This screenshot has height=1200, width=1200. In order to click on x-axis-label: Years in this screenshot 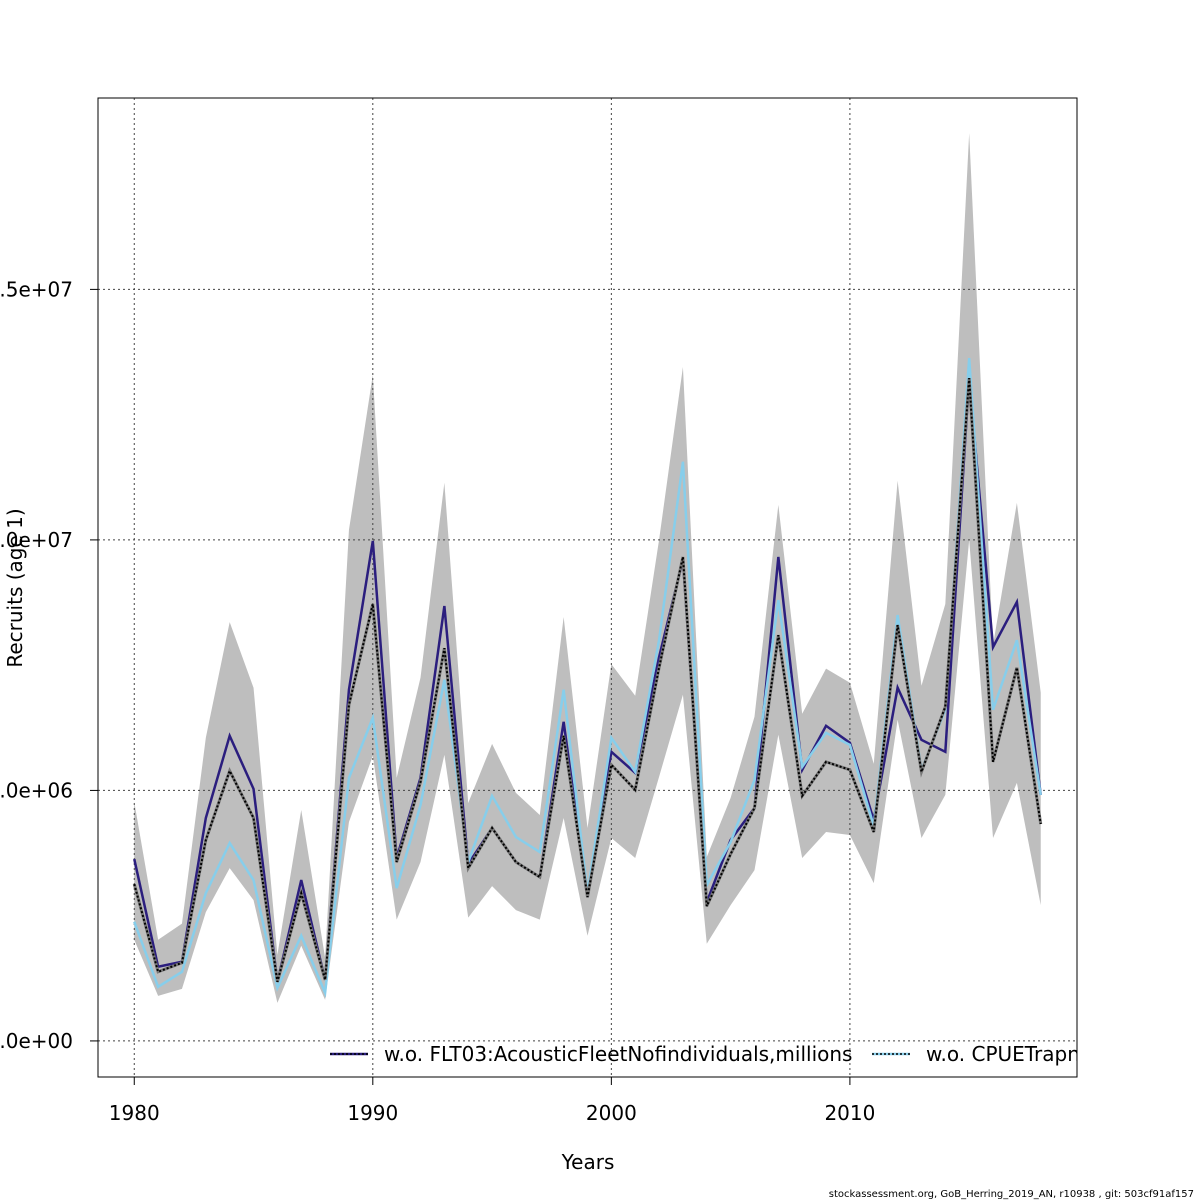, I will do `click(588, 1162)`.